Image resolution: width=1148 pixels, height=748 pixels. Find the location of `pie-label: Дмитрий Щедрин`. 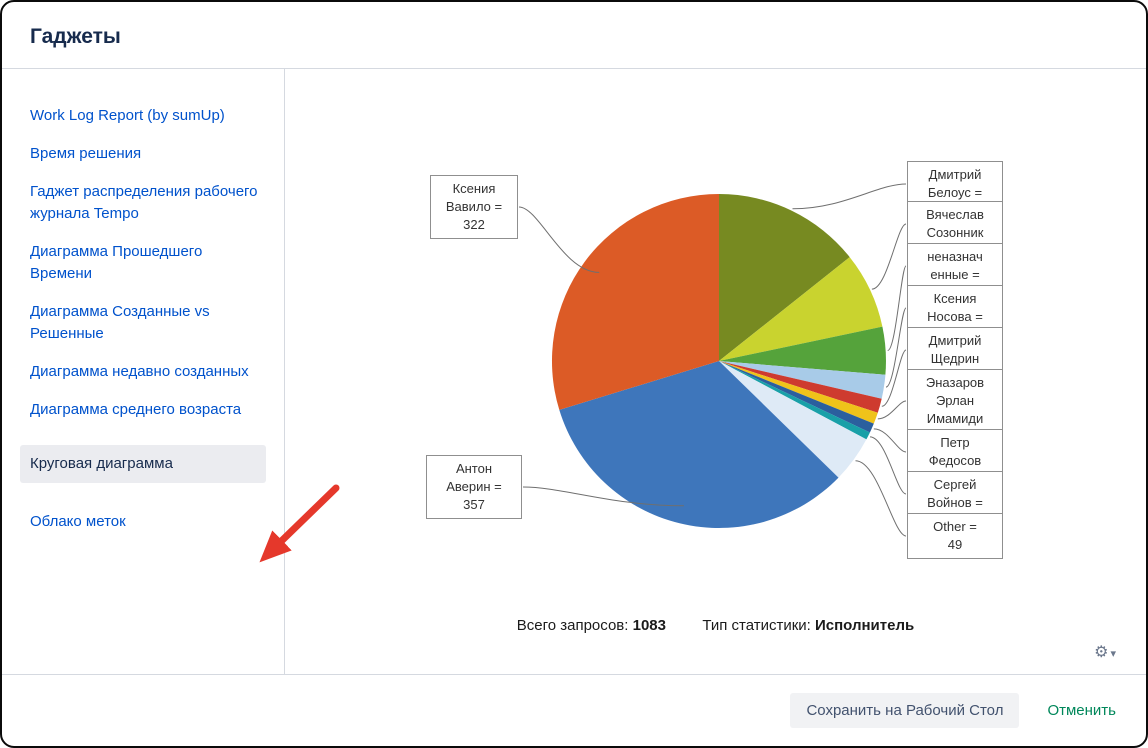

pie-label: Дмитрий Щедрин is located at coordinates (955, 350).